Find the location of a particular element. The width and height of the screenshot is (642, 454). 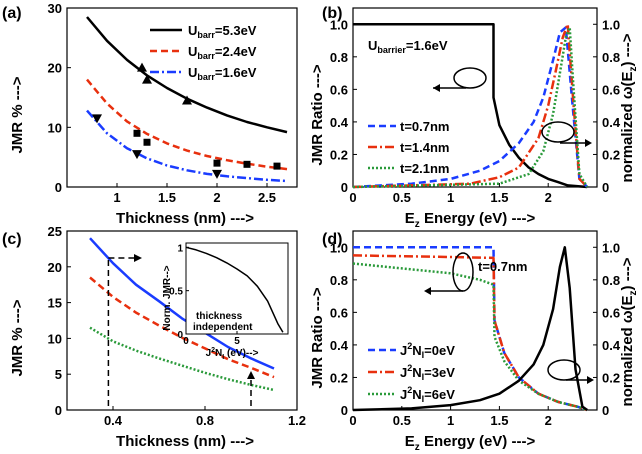

x-tick-label-d: 2 is located at coordinates (548, 420).